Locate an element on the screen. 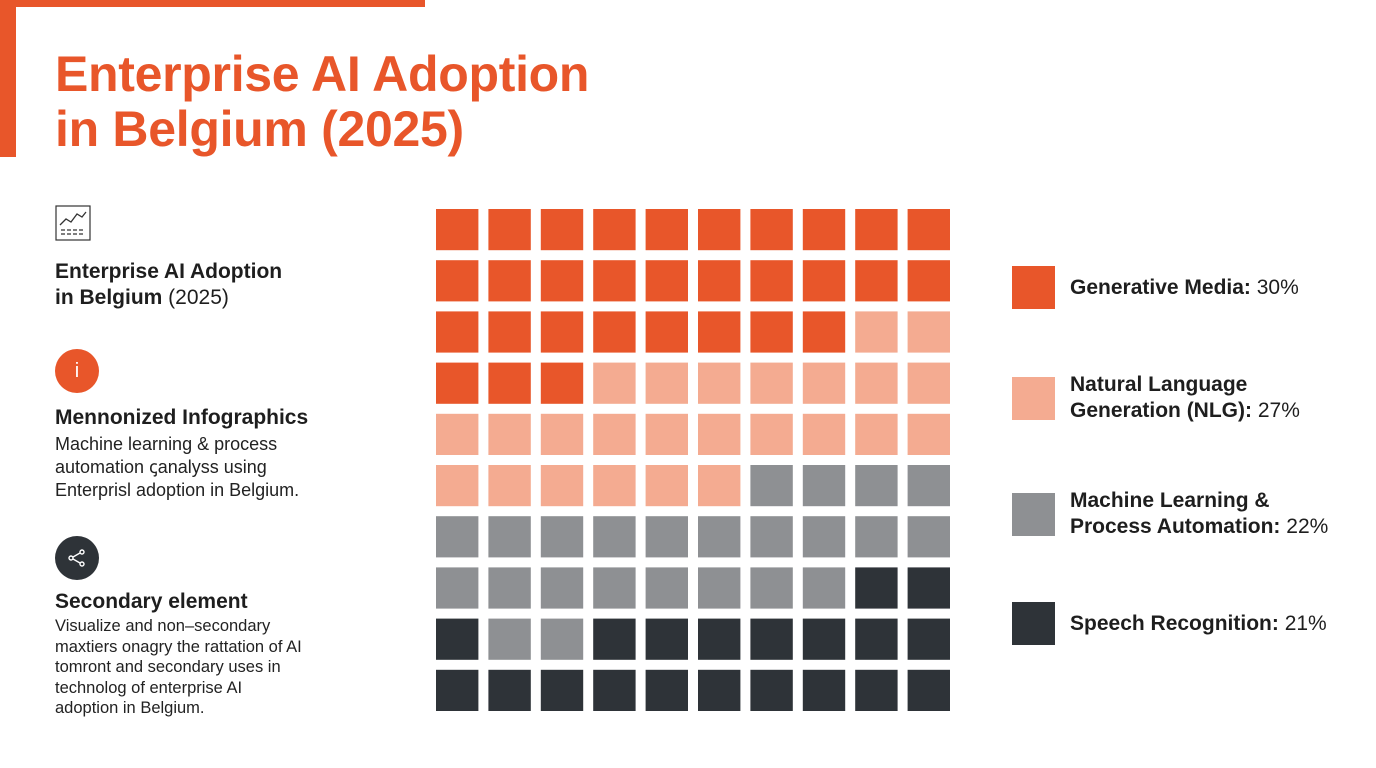 The image size is (1376, 768). legend-value: 27% is located at coordinates (1278, 410).